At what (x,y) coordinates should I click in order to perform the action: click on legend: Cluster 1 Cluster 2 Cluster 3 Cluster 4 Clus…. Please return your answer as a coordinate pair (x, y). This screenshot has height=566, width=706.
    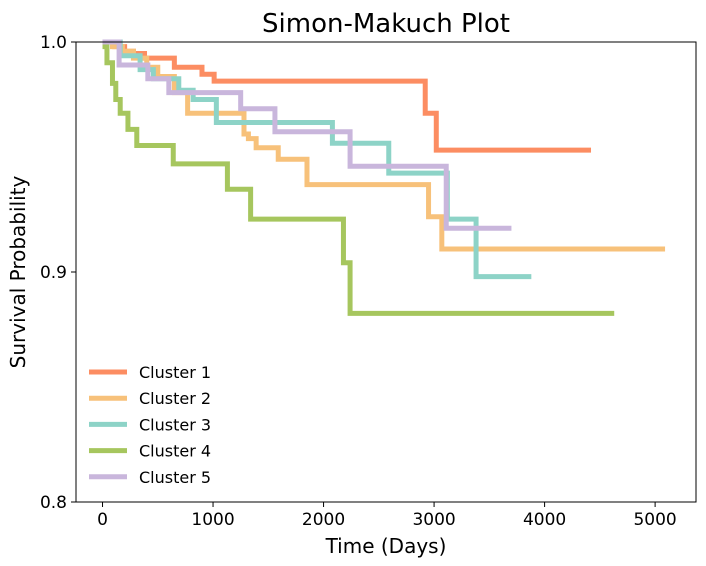
    Looking at the image, I should click on (150, 425).